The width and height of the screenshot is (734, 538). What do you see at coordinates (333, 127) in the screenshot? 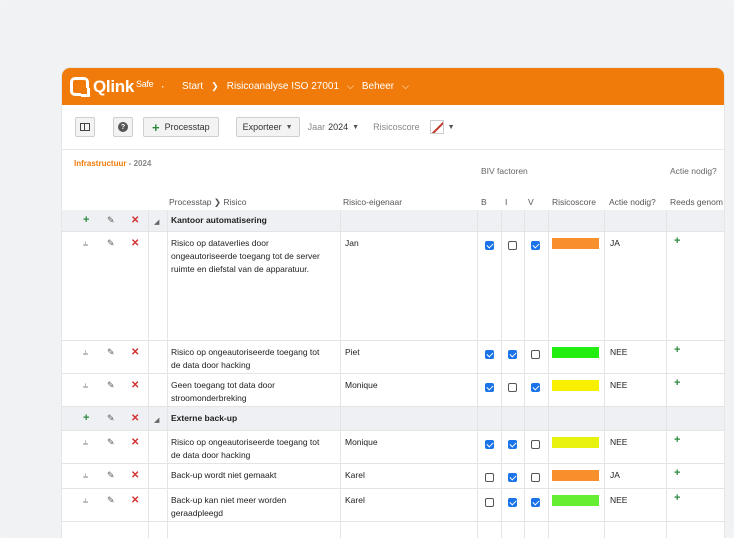
I see `year-select: Jaar 2024 ▼` at bounding box center [333, 127].